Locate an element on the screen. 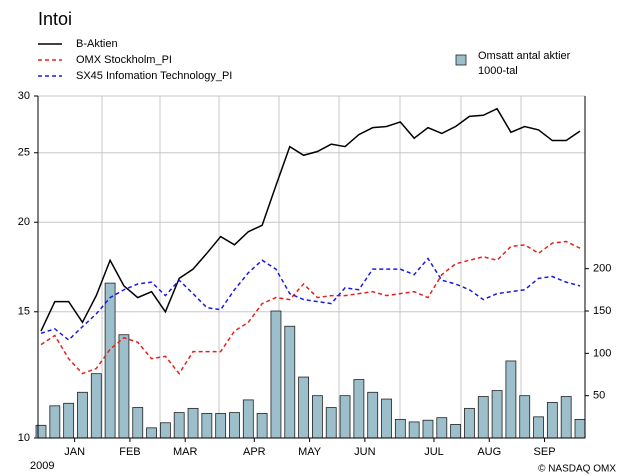 This screenshot has height=476, width=622. legend-label: B-Aktien is located at coordinates (97, 44).